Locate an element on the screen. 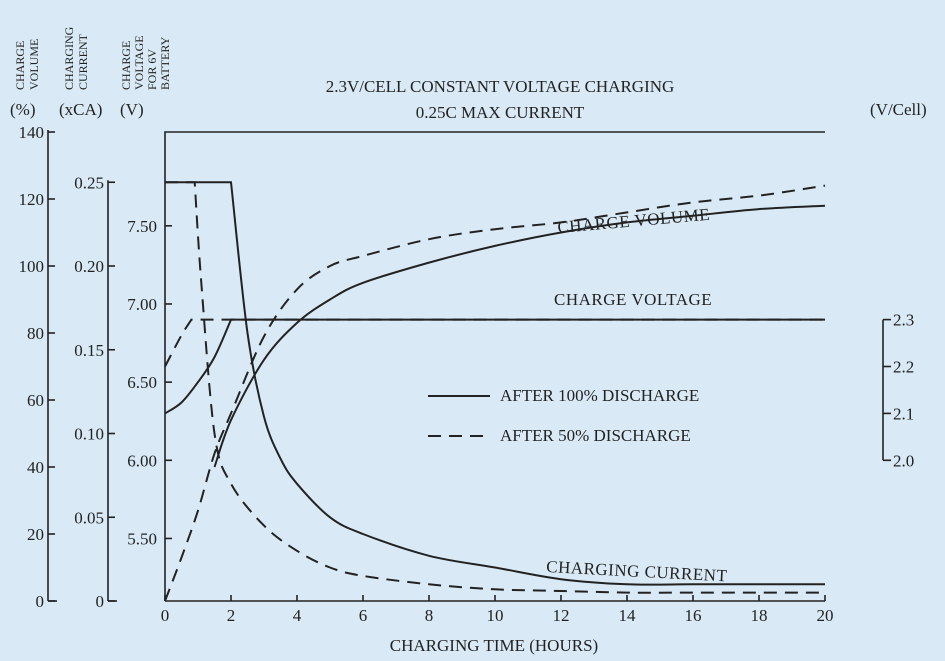 This screenshot has width=945, height=661. current-header-line-2: CURRENT is located at coordinates (83, 61).